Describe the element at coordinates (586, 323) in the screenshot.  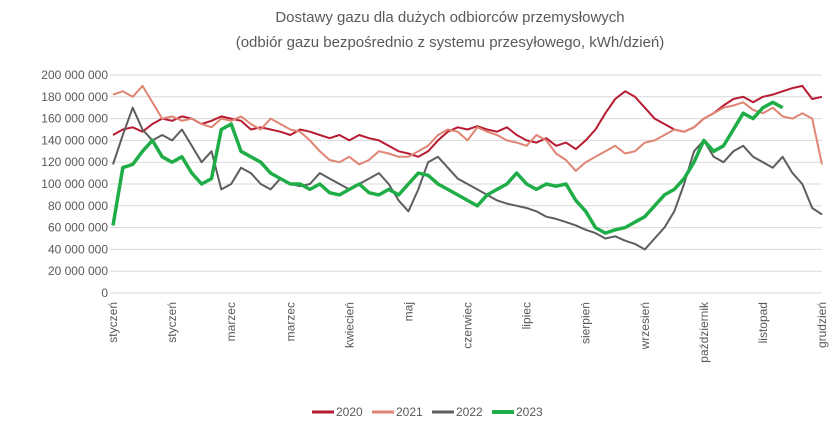
I see `x-tick-label: sierpień` at that location.